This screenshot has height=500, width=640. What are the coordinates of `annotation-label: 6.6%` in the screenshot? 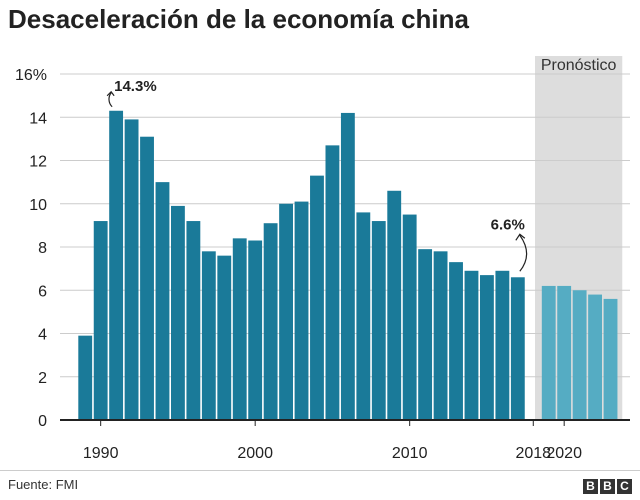 It's located at (508, 224).